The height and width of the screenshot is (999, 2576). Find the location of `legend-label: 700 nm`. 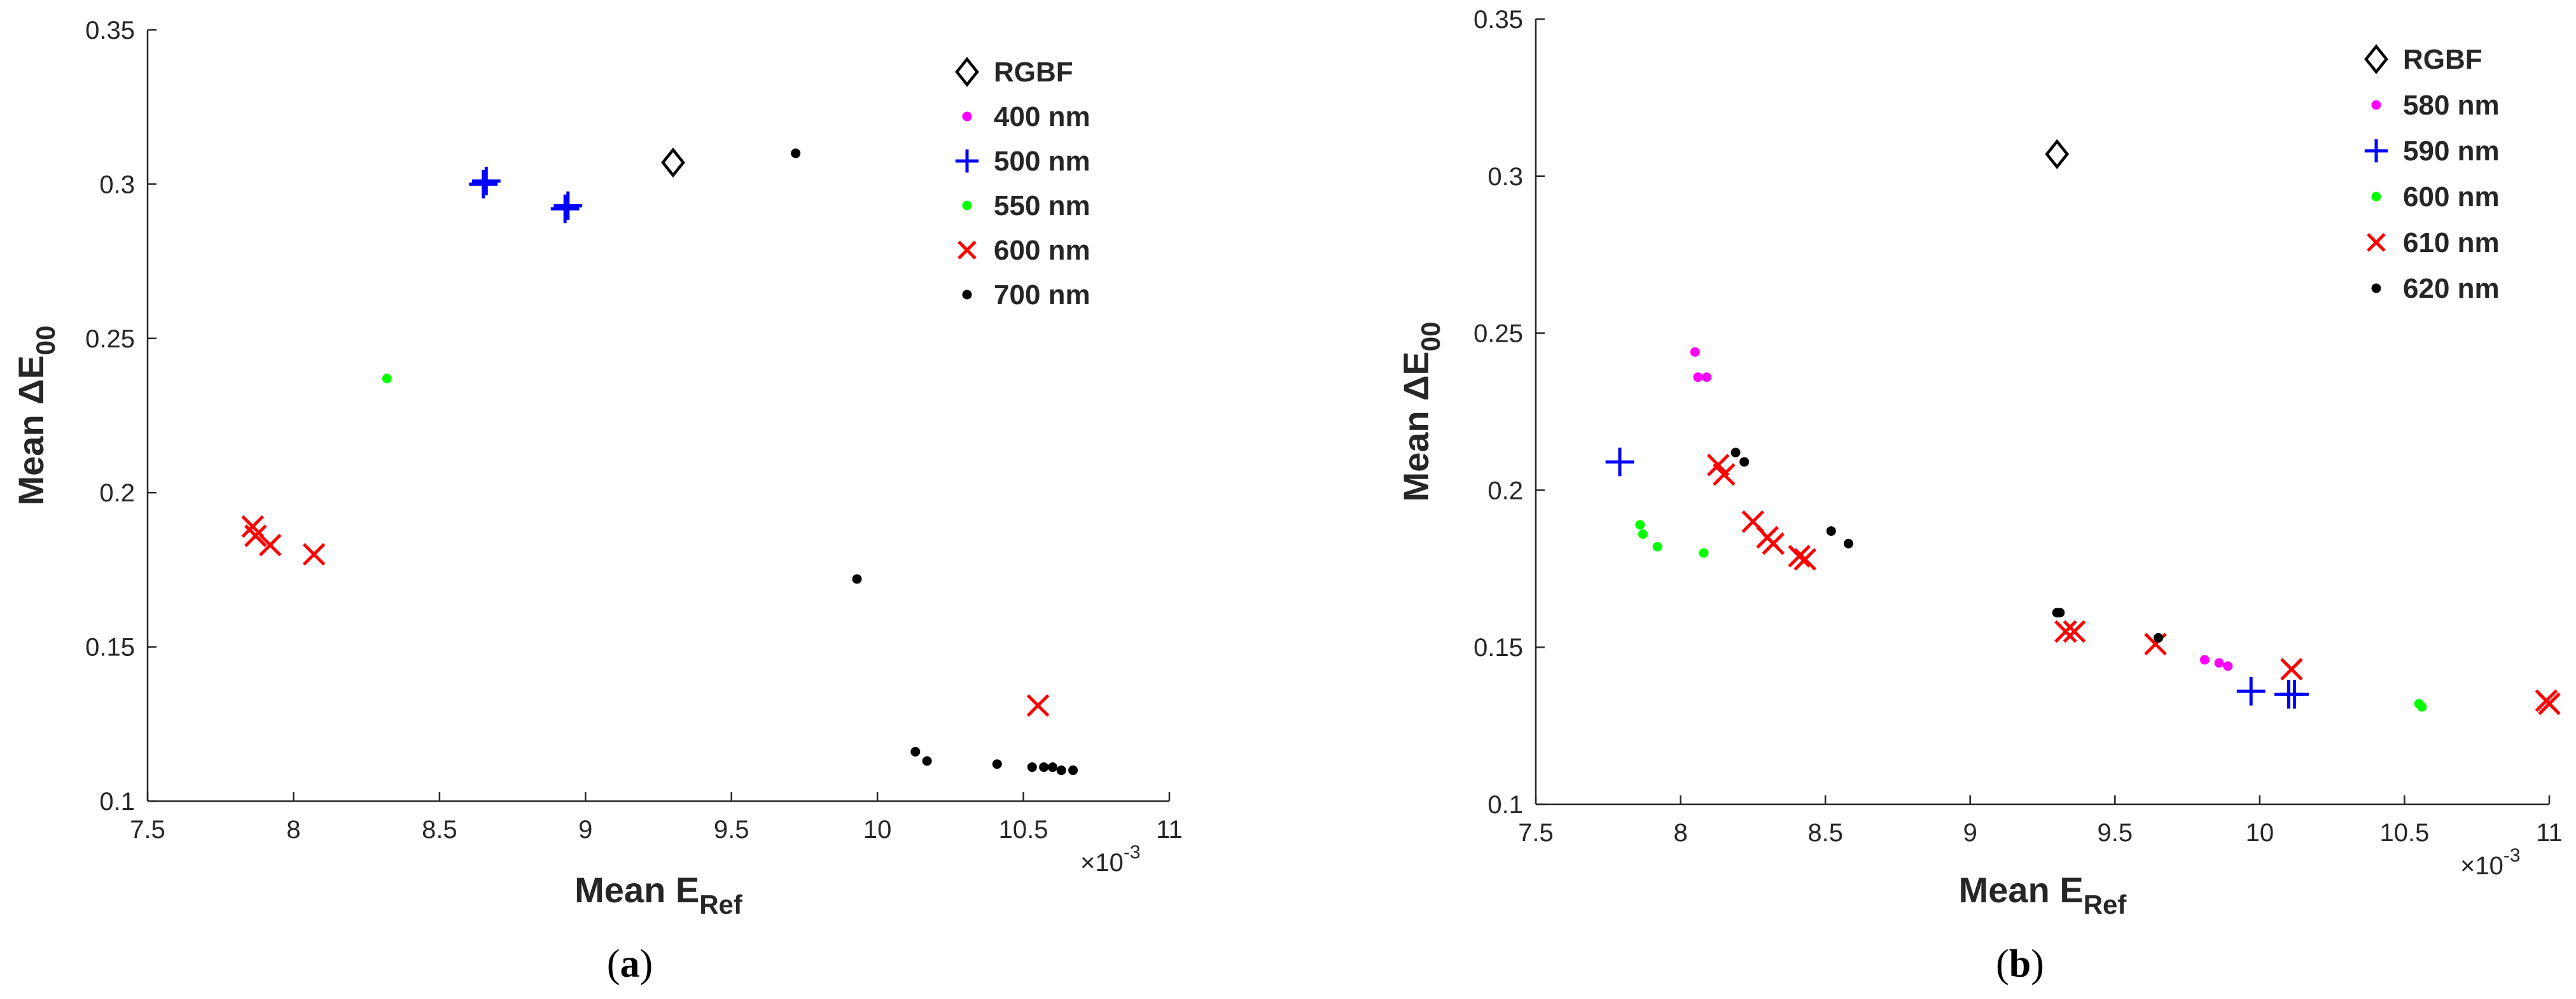

legend-label: 700 nm is located at coordinates (1042, 295).